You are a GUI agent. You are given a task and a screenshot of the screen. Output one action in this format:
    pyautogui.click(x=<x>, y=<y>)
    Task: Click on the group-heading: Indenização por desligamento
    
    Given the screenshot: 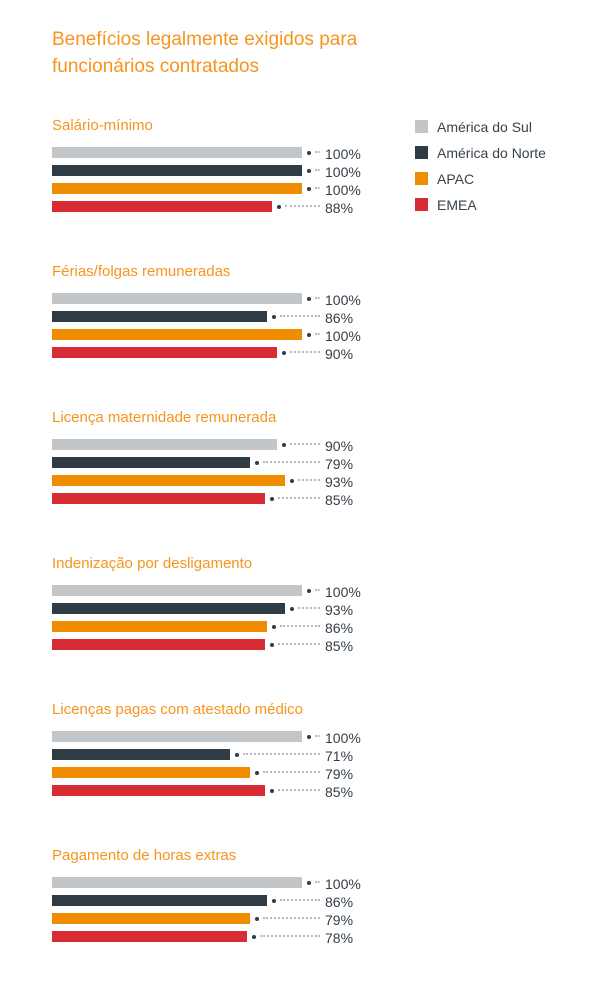 What is the action you would take?
    pyautogui.click(x=152, y=563)
    